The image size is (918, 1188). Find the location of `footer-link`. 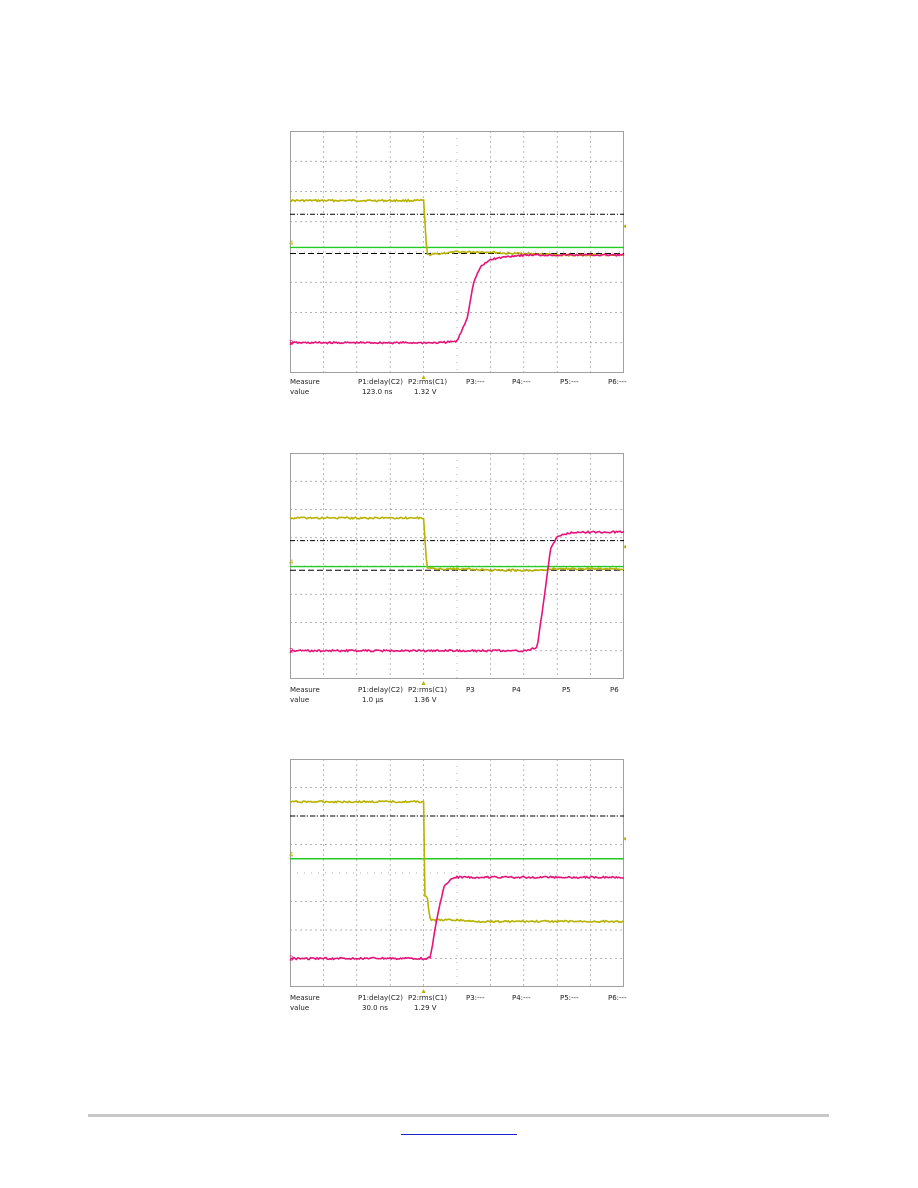

footer-link is located at coordinates (459, 1134).